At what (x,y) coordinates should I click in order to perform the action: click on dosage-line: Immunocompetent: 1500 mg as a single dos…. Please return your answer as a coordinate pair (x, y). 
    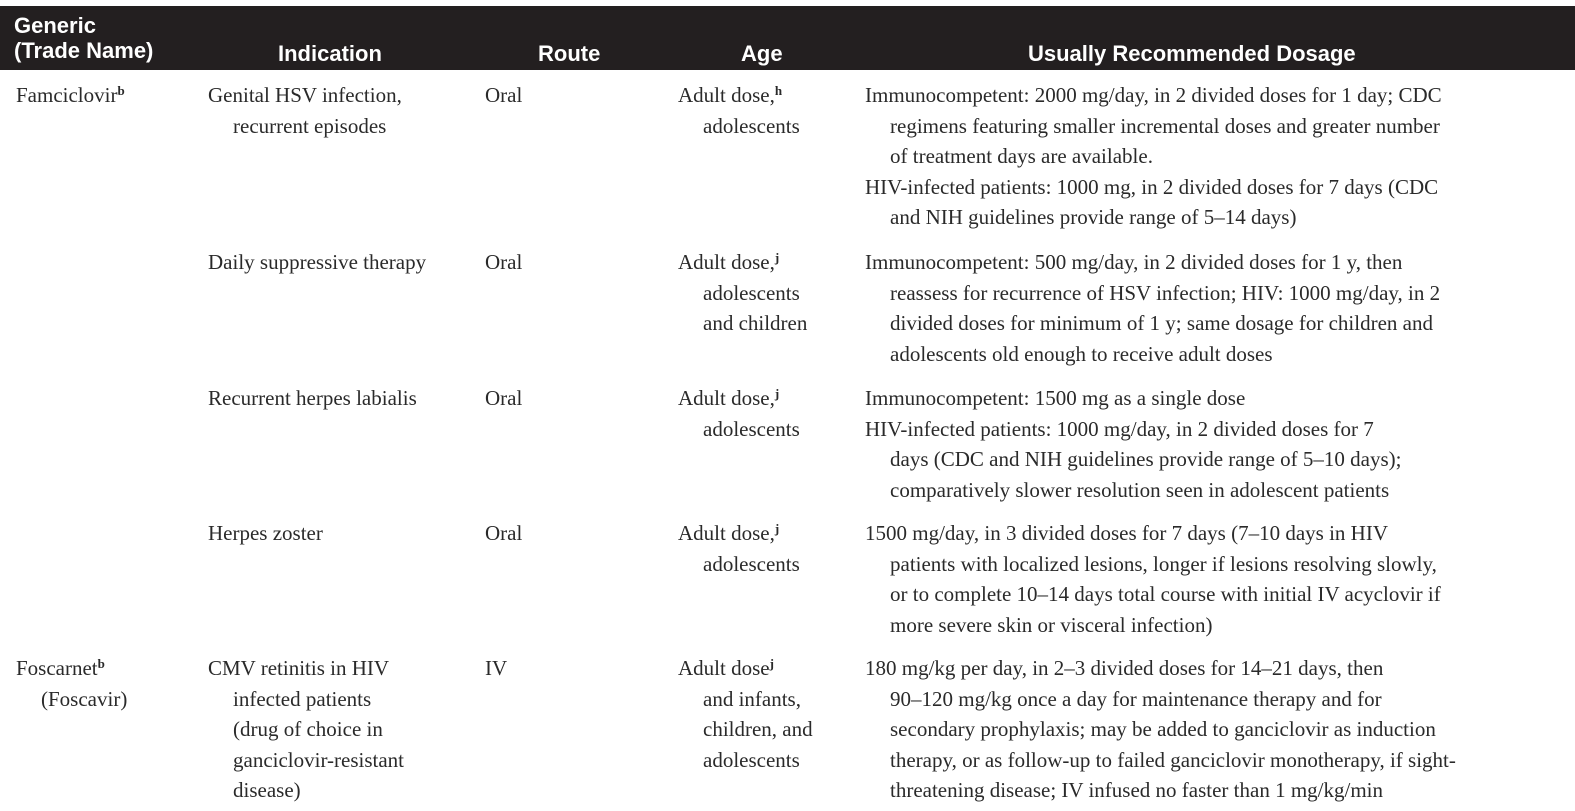
    Looking at the image, I should click on (1133, 398).